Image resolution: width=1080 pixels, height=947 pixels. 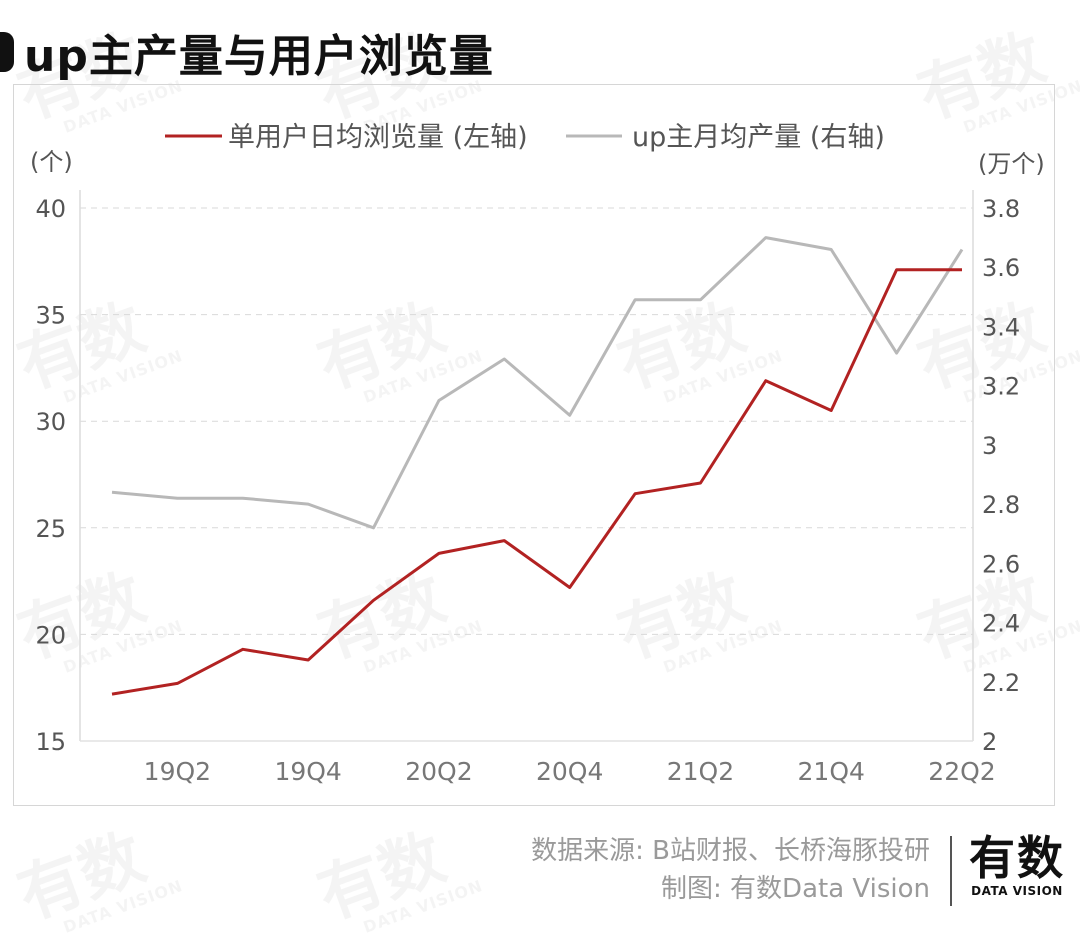 I want to click on right-tick-label: 2.4, so click(x=1001, y=624).